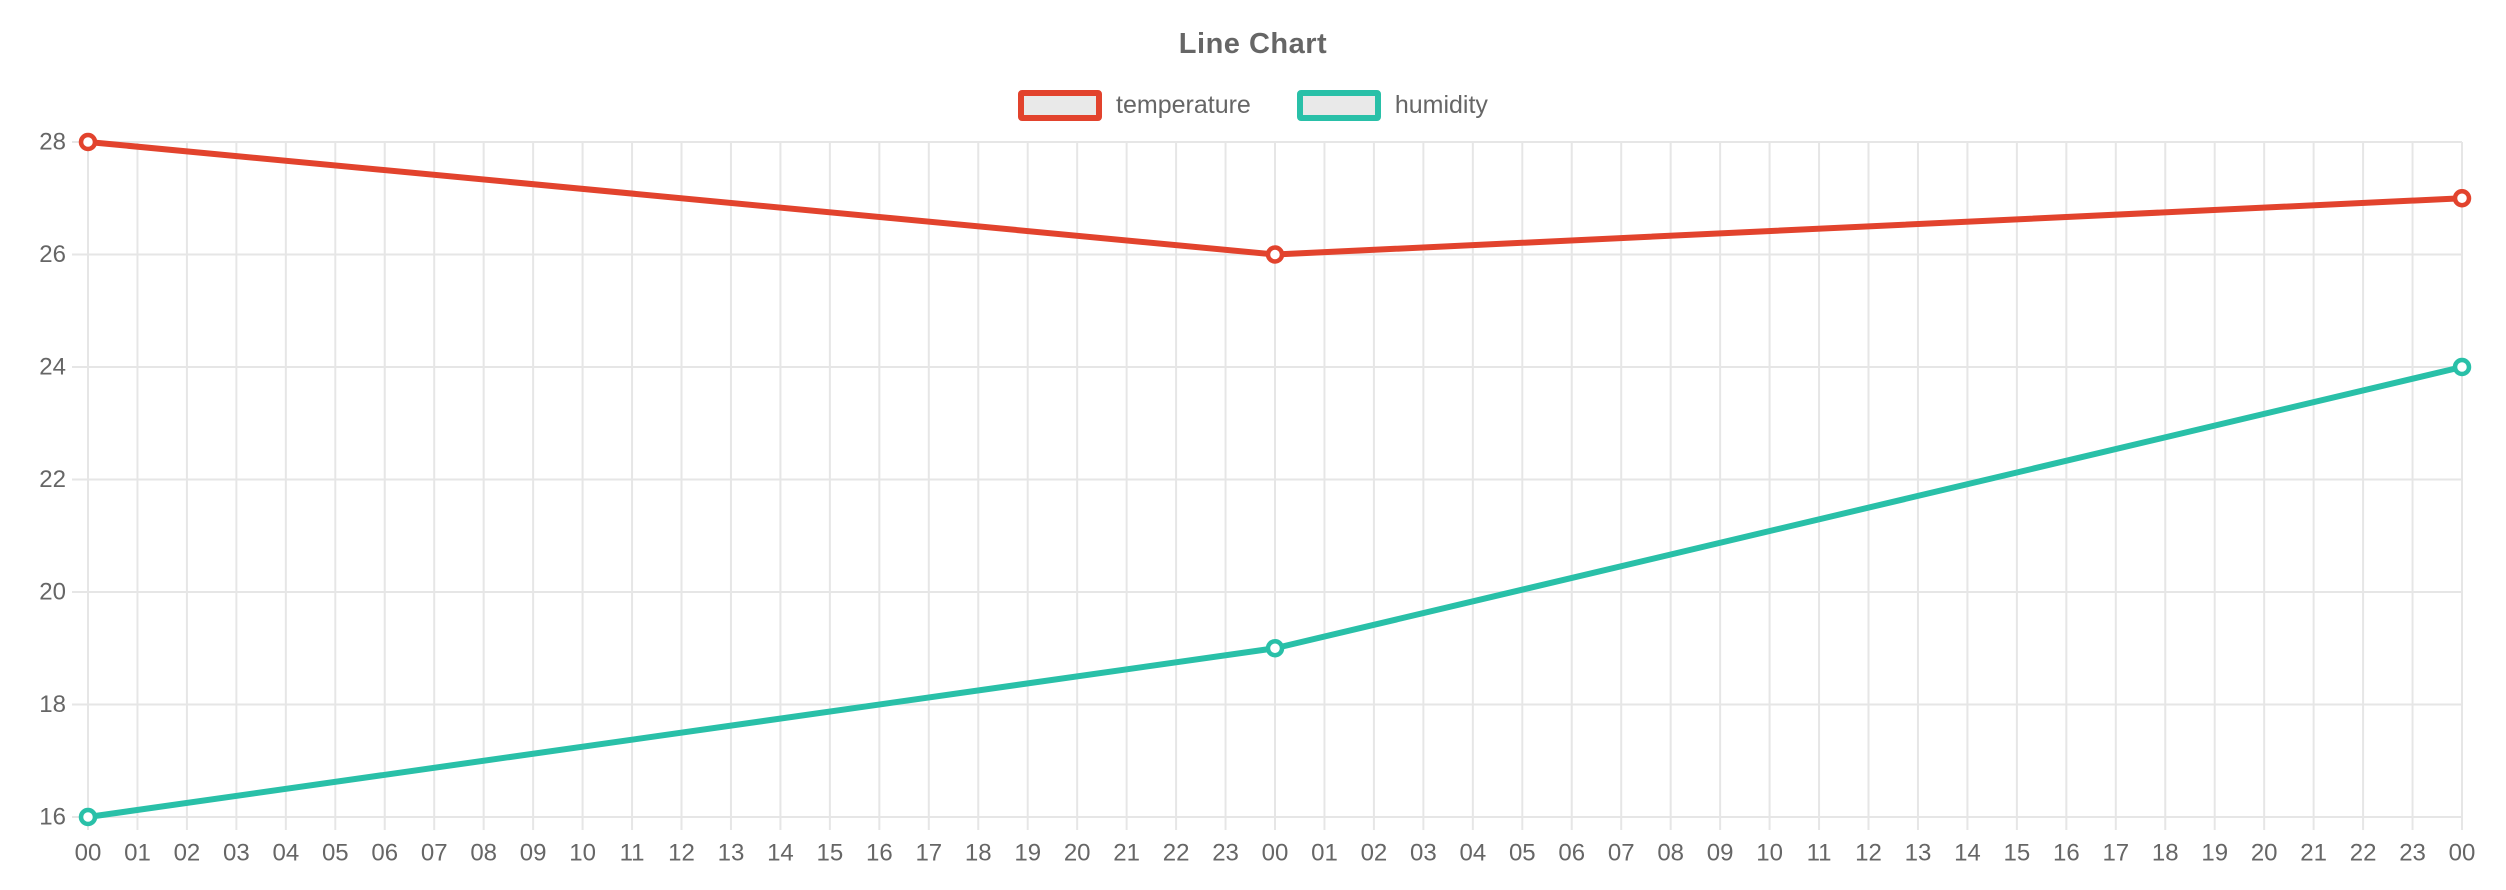 This screenshot has height=890, width=2506. What do you see at coordinates (52, 367) in the screenshot?
I see `y-axis-tick-label: 24` at bounding box center [52, 367].